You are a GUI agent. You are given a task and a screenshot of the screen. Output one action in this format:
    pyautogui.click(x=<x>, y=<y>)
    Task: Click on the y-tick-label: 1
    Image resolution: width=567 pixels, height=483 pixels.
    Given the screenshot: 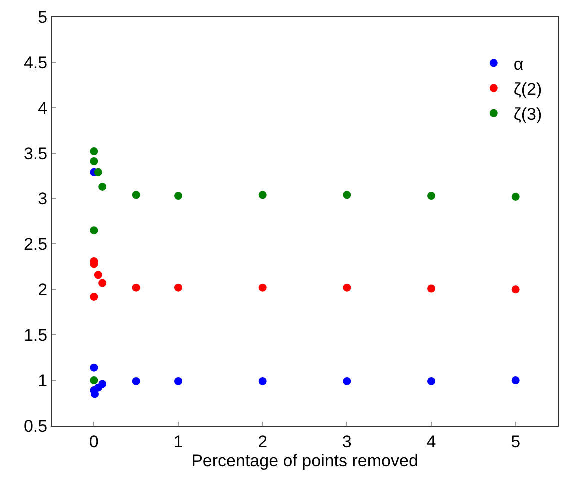 What is the action you would take?
    pyautogui.click(x=43, y=381)
    